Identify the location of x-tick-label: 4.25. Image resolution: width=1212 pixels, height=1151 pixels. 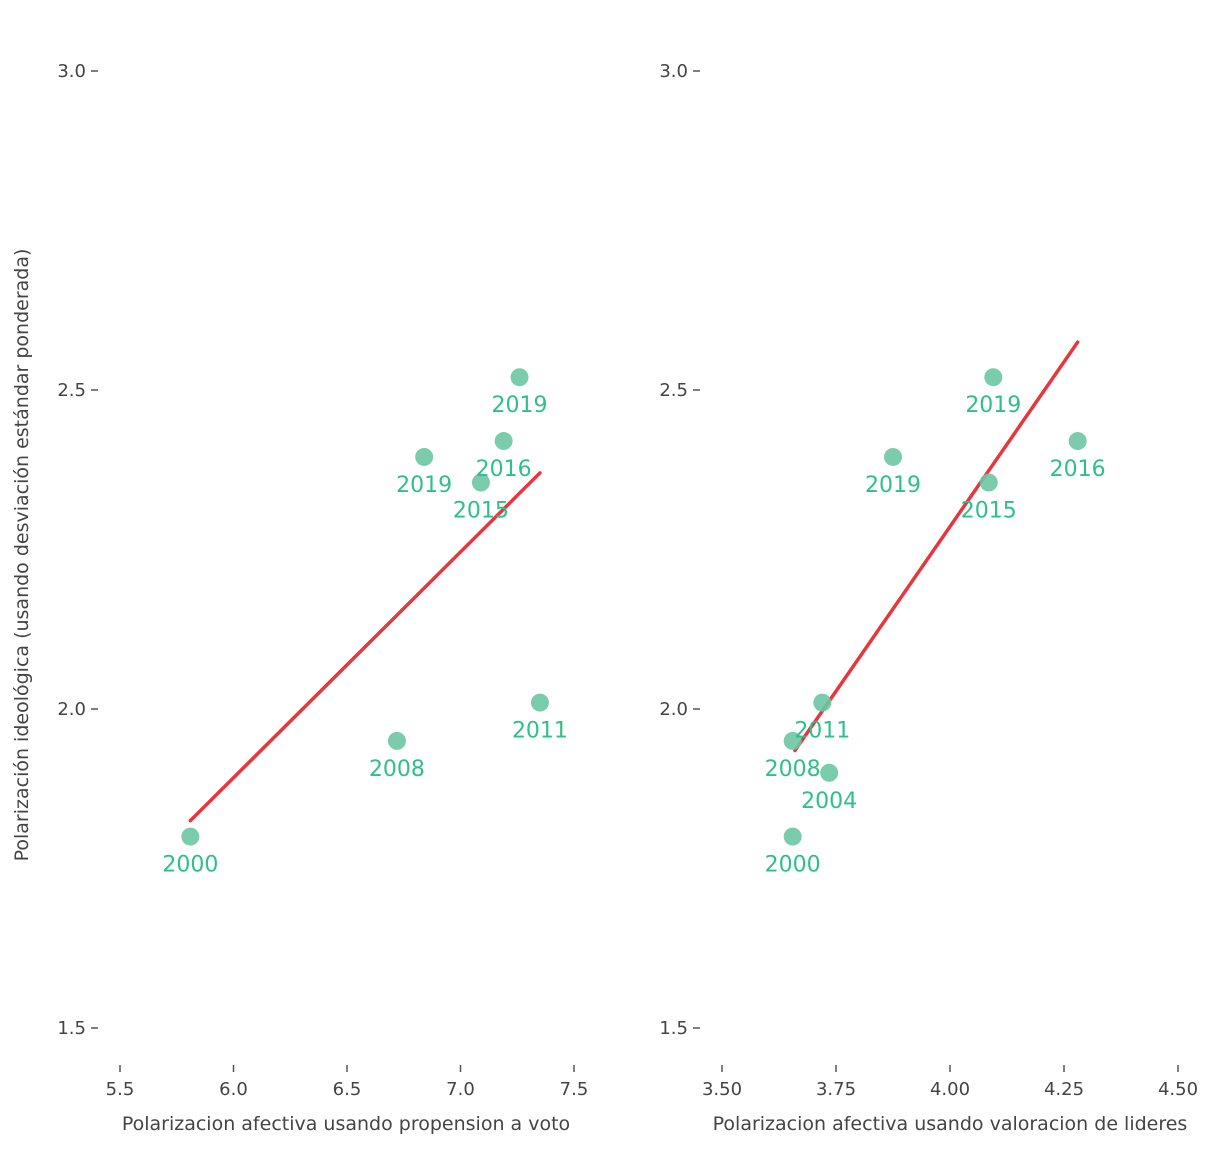
(1064, 1089).